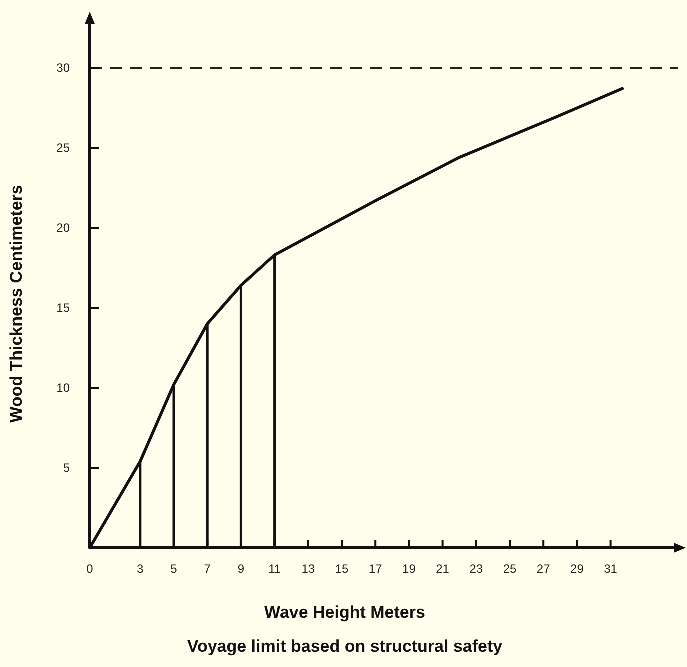 This screenshot has width=687, height=667. Describe the element at coordinates (510, 569) in the screenshot. I see `x-tick-label: 25` at that location.